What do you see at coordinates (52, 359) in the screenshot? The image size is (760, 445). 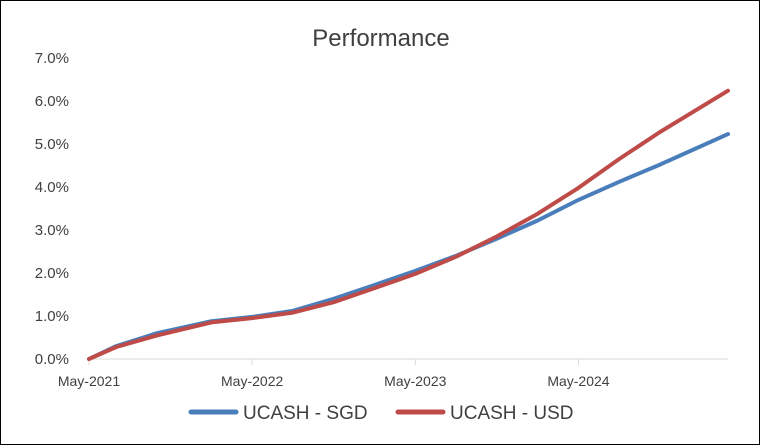 I see `y-tick-label: 0.0%` at bounding box center [52, 359].